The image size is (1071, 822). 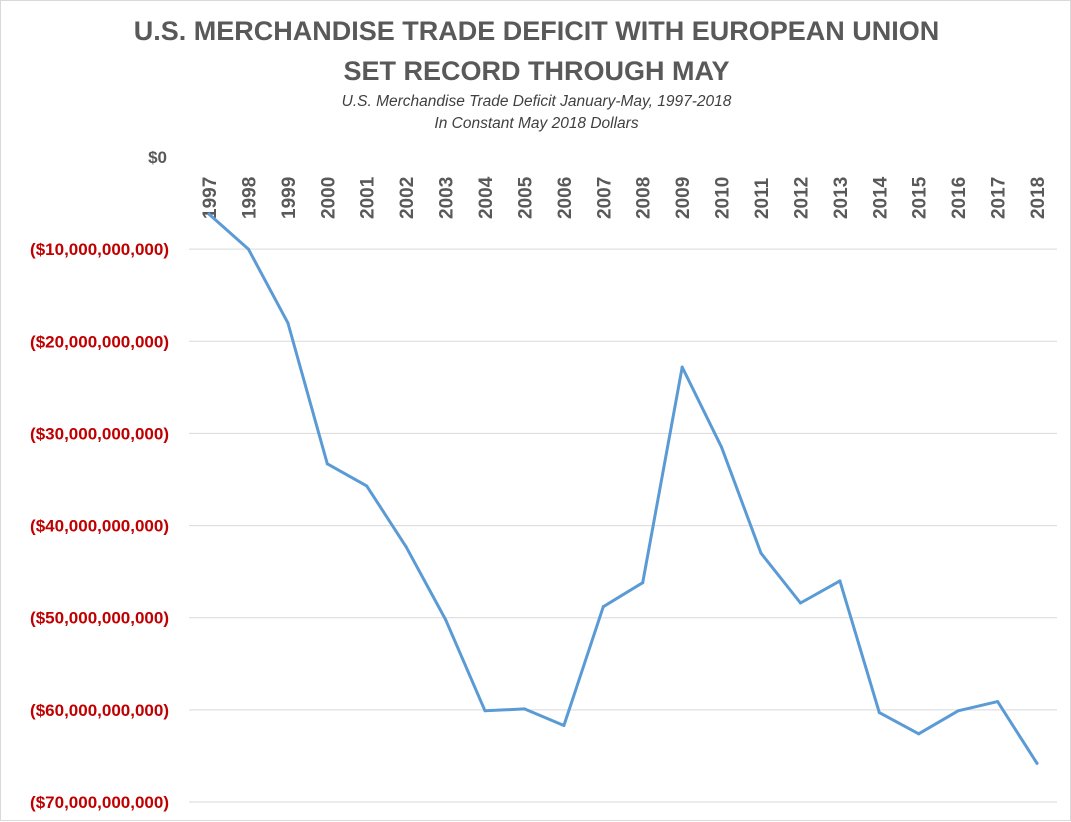 I want to click on data-point-2011, so click(x=761, y=553).